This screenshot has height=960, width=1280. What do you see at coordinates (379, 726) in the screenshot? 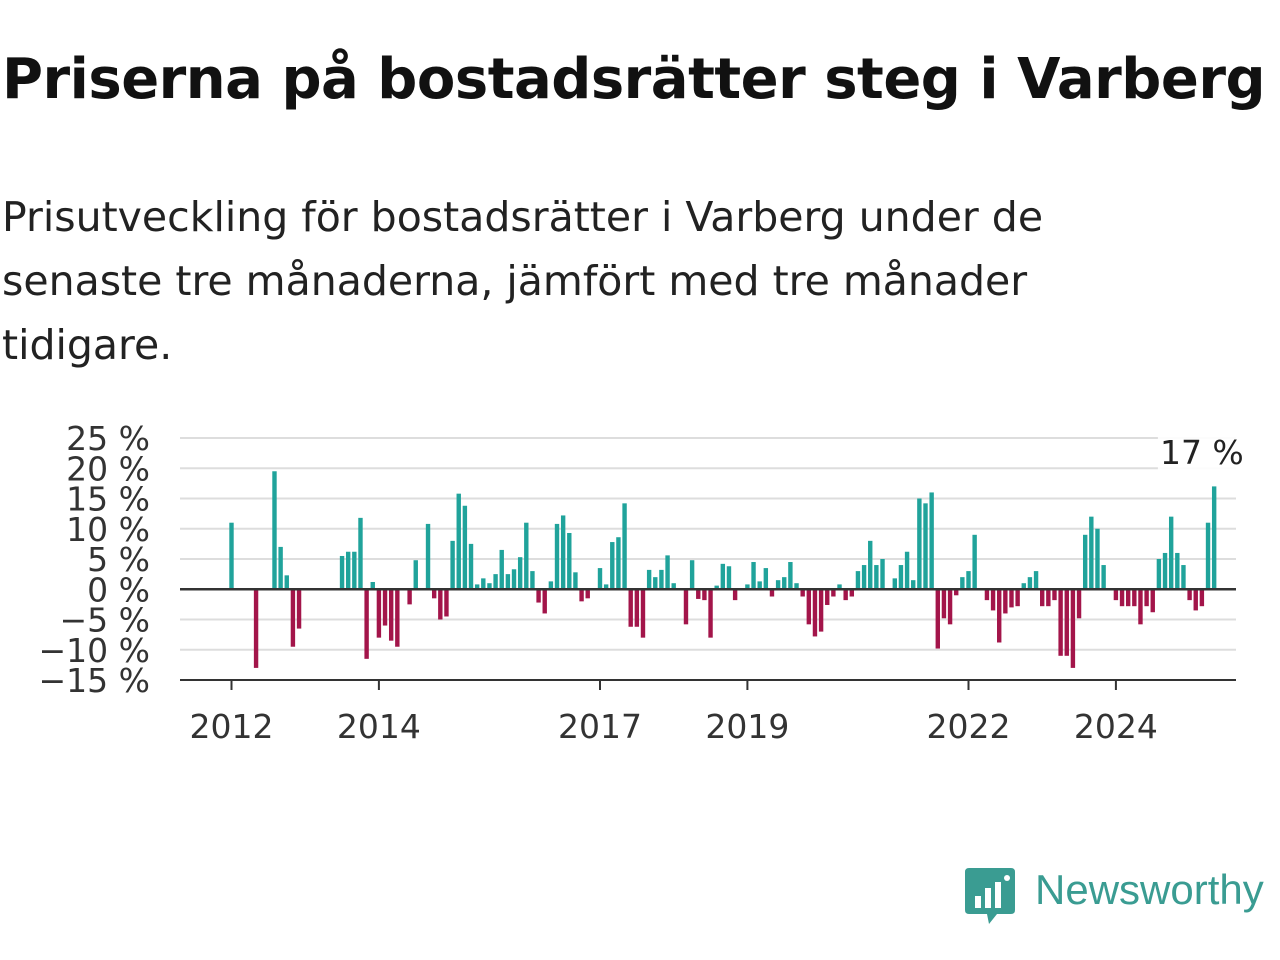
I see `x-tick-label: 2014` at bounding box center [379, 726].